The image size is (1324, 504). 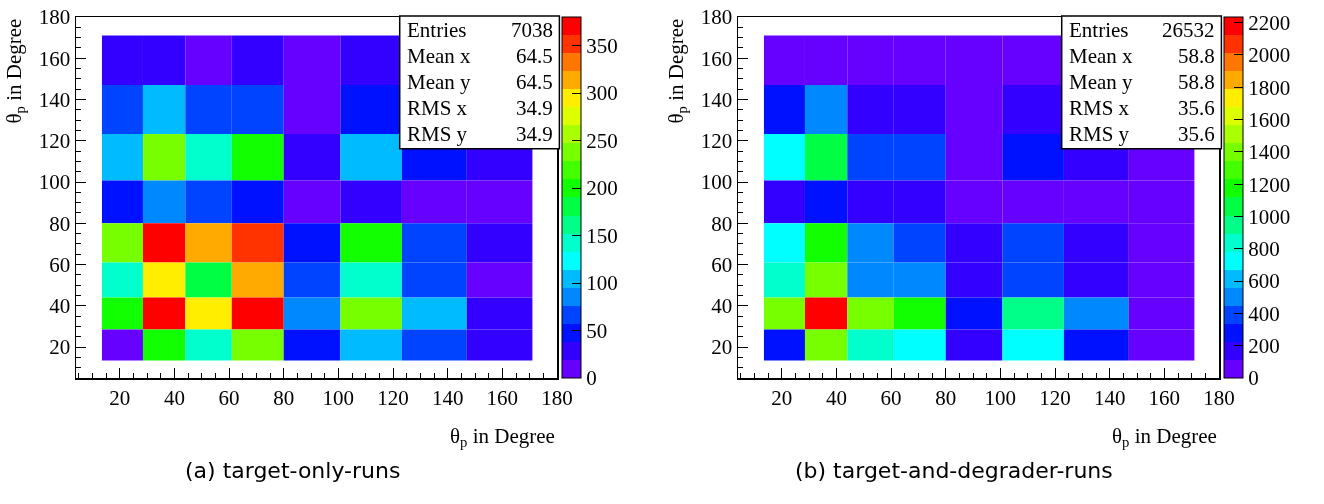 What do you see at coordinates (954, 470) in the screenshot?
I see `text: (b) target-and-degrader-runs` at bounding box center [954, 470].